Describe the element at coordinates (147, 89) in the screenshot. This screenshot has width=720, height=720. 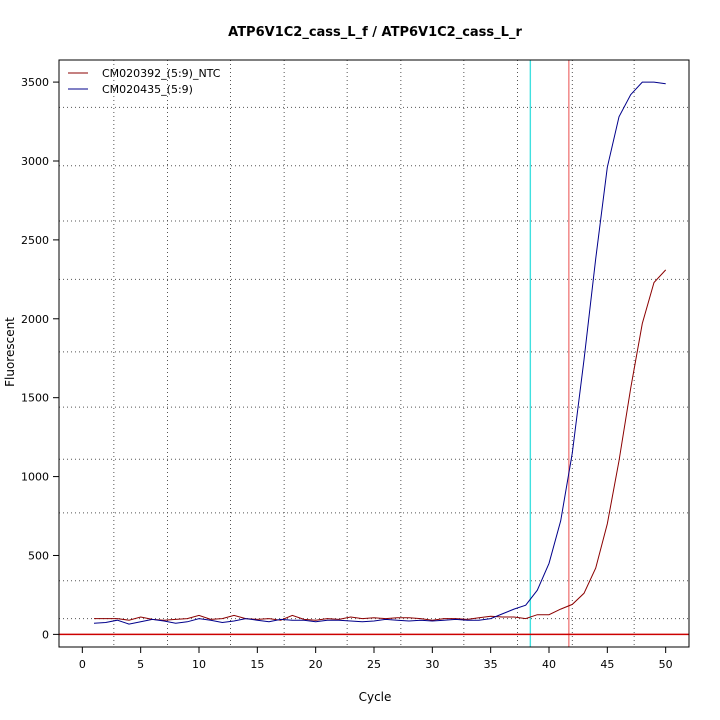
I see `legend-label-series-2: CM020435_(5:9)` at that location.